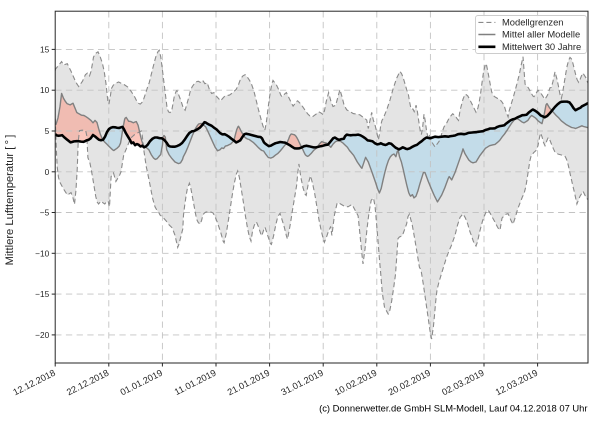 The image size is (600, 425). Describe the element at coordinates (10, 200) in the screenshot. I see `svg-text: Mittlere Lufttemperatur [ ° ]` at that location.